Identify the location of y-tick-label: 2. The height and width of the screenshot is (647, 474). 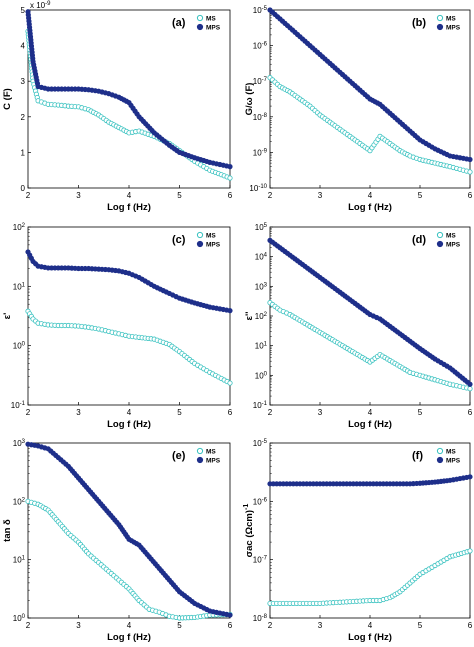
(23, 117).